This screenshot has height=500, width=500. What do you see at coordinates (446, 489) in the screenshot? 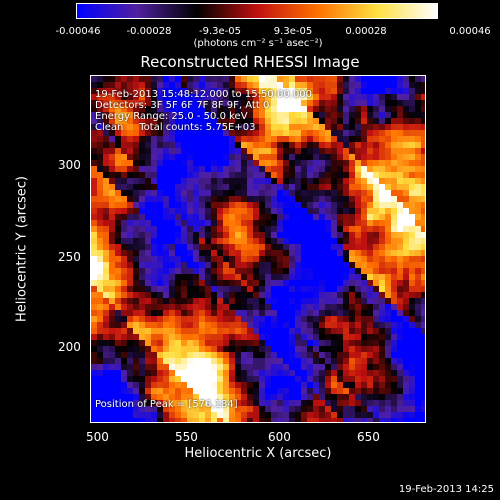
I see `plot-timestamp: 19-Feb-2013 14:25` at bounding box center [446, 489].